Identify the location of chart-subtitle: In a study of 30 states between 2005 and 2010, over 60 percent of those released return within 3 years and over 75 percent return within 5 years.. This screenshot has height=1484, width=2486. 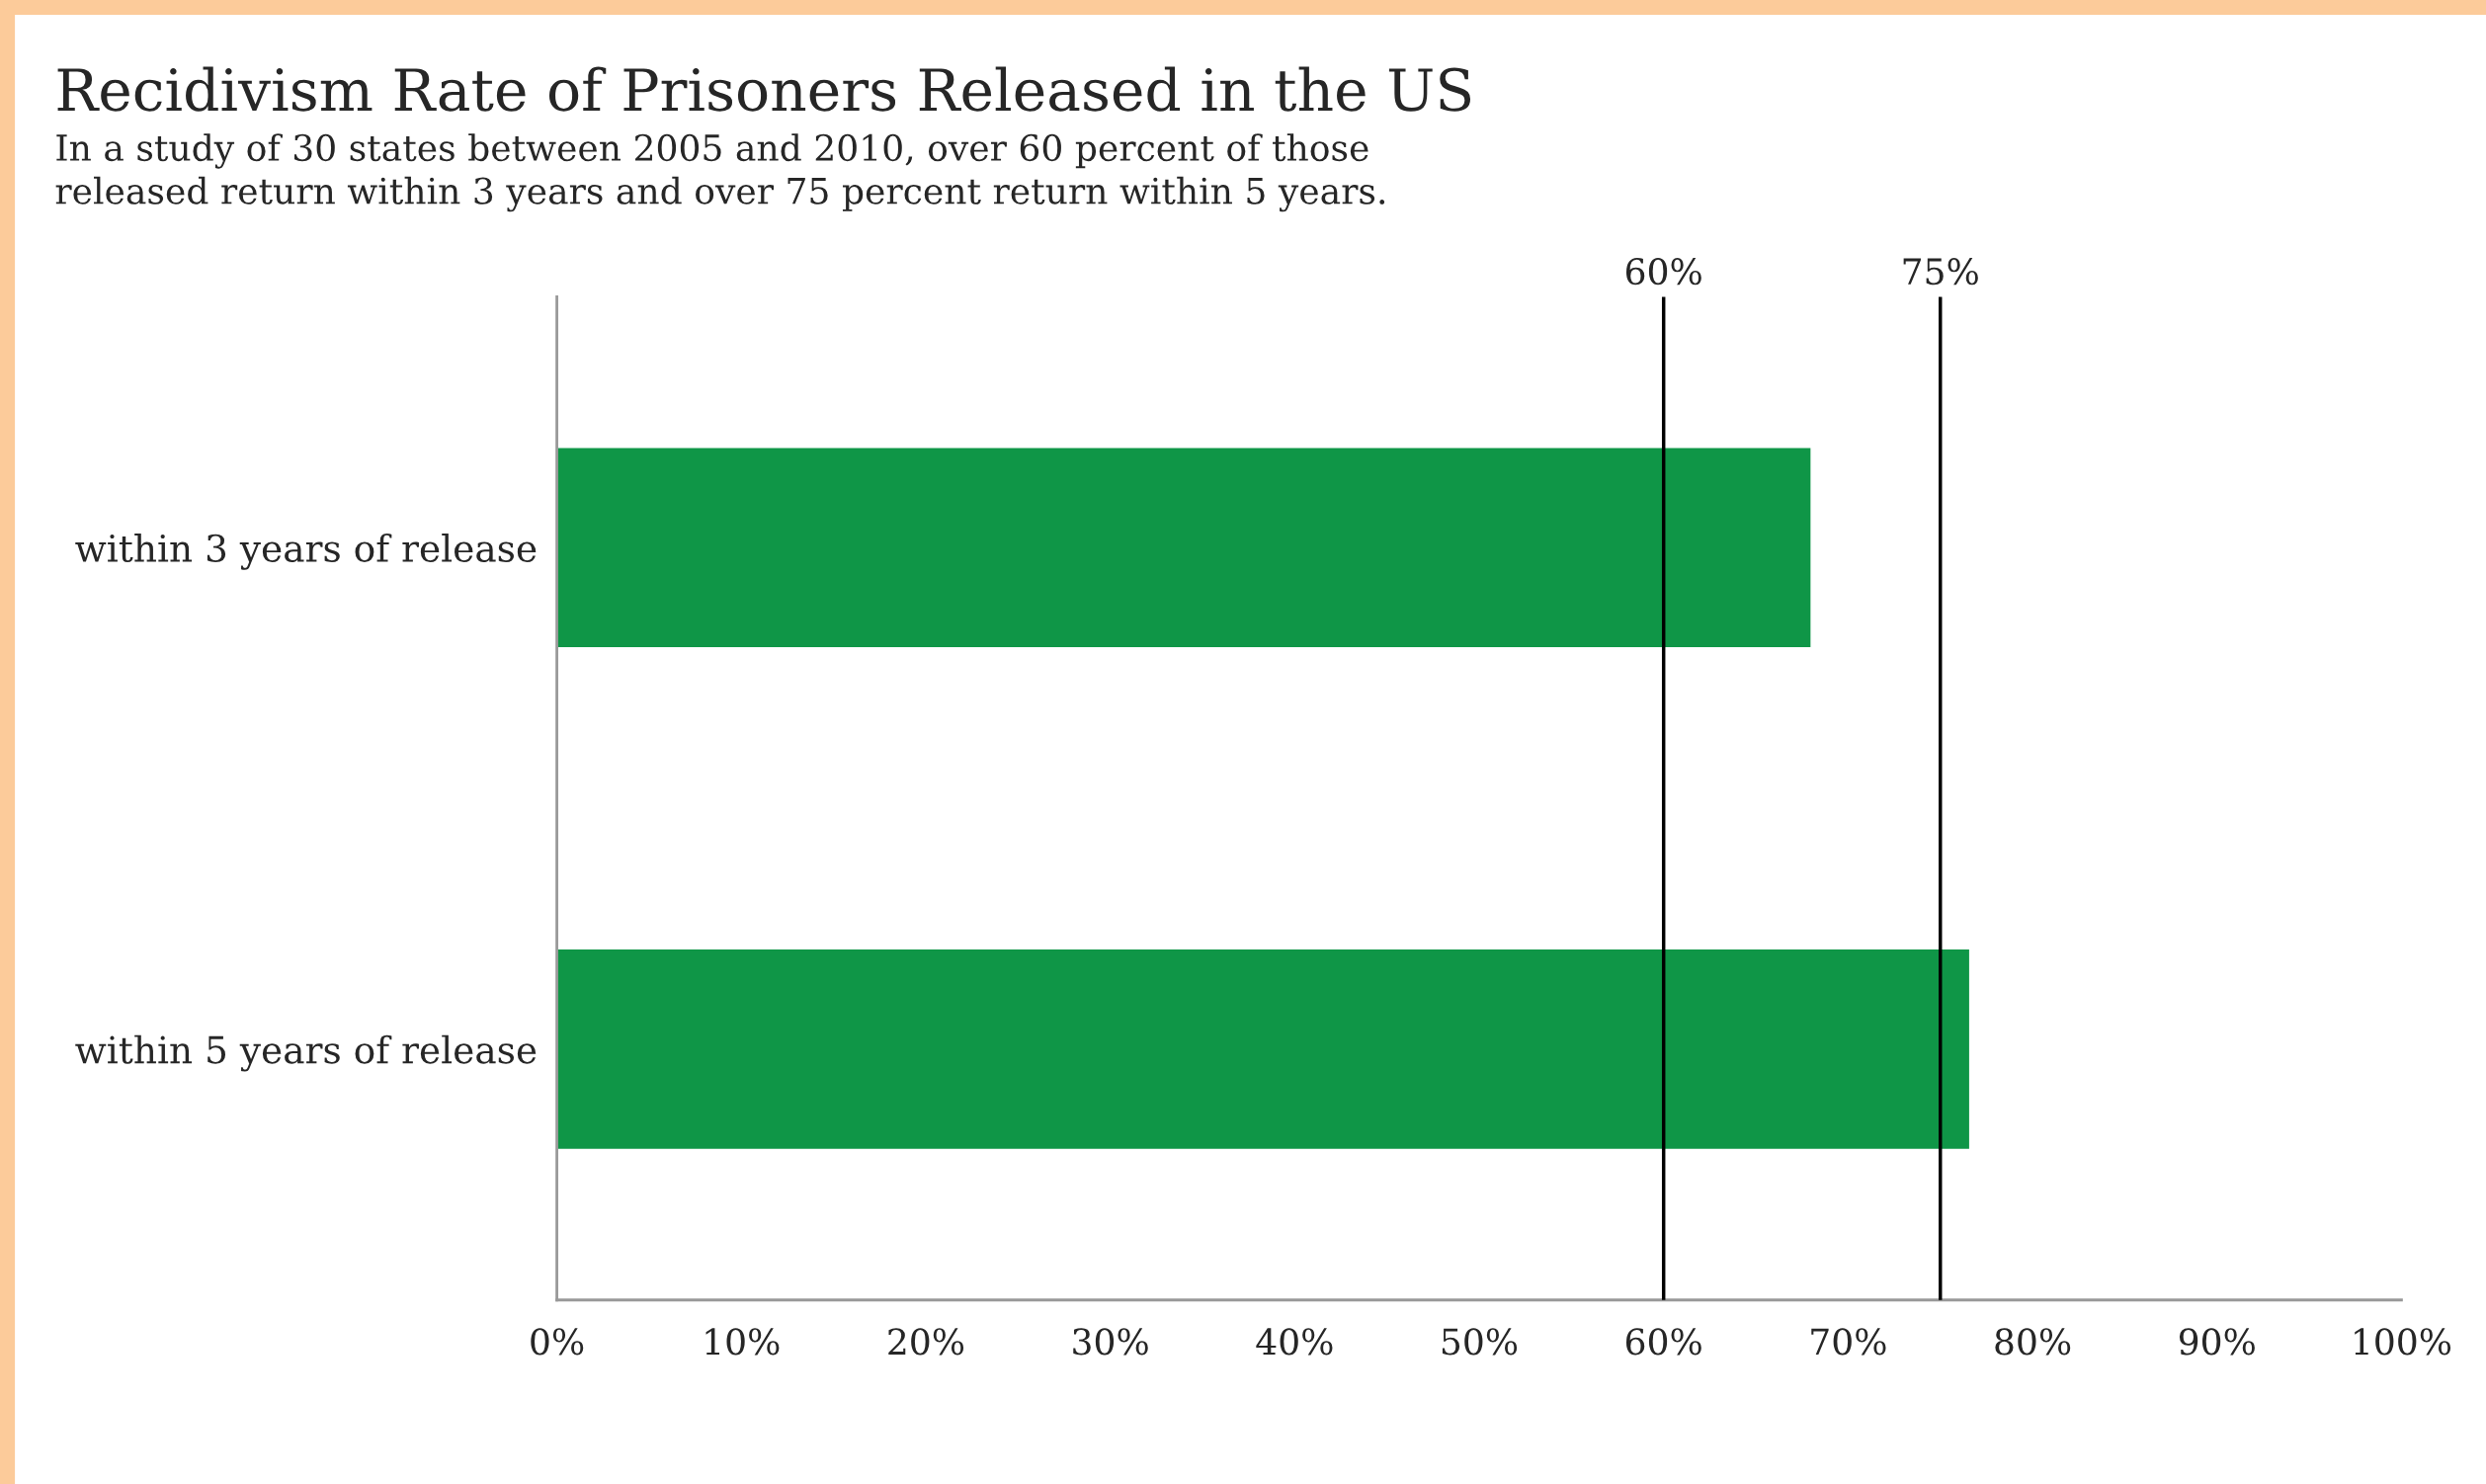
(720, 172).